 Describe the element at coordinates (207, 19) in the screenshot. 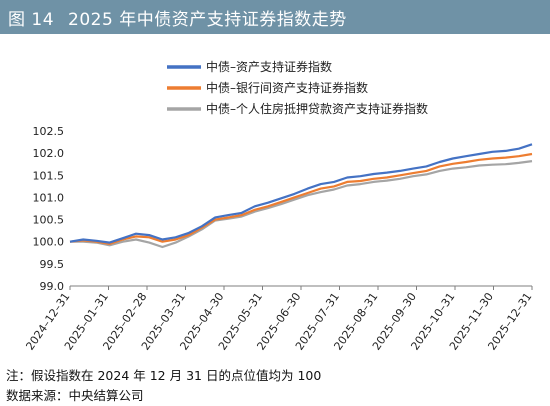

I see `figure-title: 2025 年中债资产支持证券指数走势` at that location.